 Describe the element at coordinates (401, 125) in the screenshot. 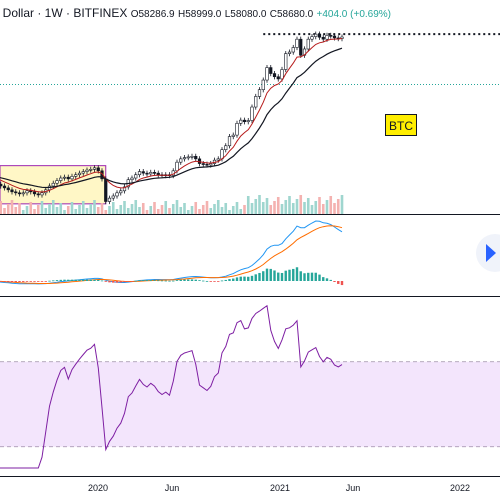

I see `btc-annotation: BTC` at that location.